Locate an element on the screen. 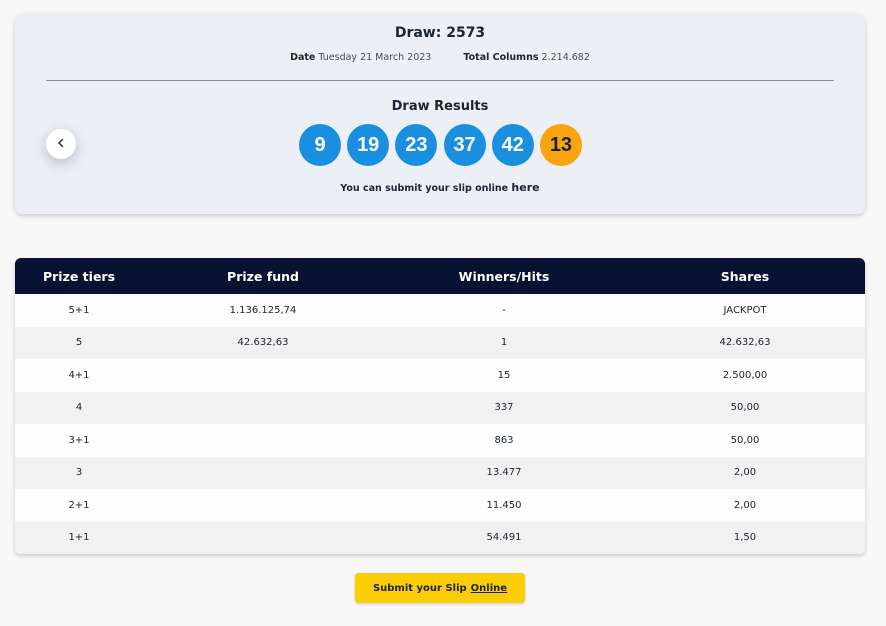 The image size is (886, 626). submit-online-text: You can submit your slip online here is located at coordinates (440, 187).